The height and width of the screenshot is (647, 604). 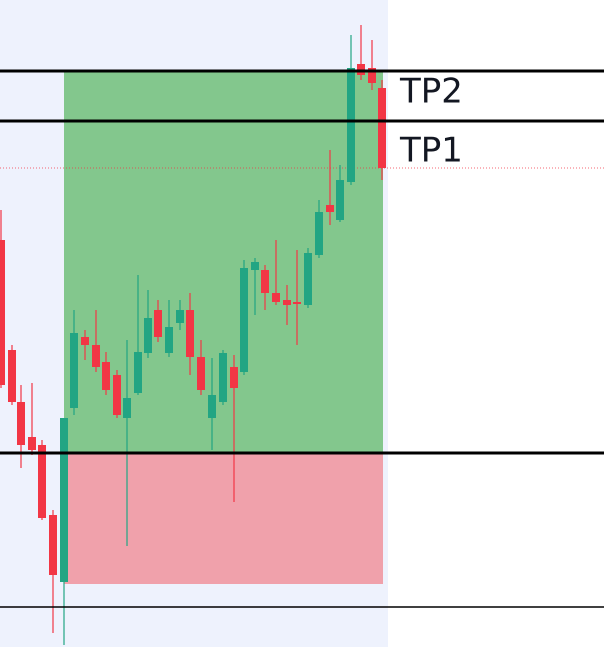 What do you see at coordinates (223, 518) in the screenshot?
I see `loss-zone` at bounding box center [223, 518].